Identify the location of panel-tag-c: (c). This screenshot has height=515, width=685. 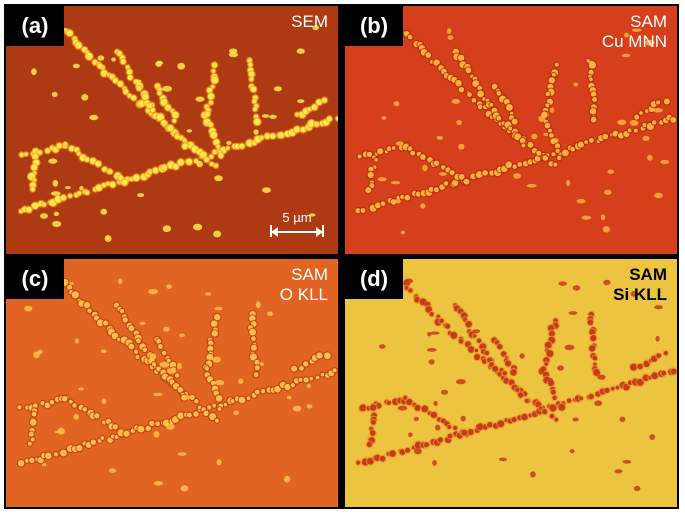
(35, 279).